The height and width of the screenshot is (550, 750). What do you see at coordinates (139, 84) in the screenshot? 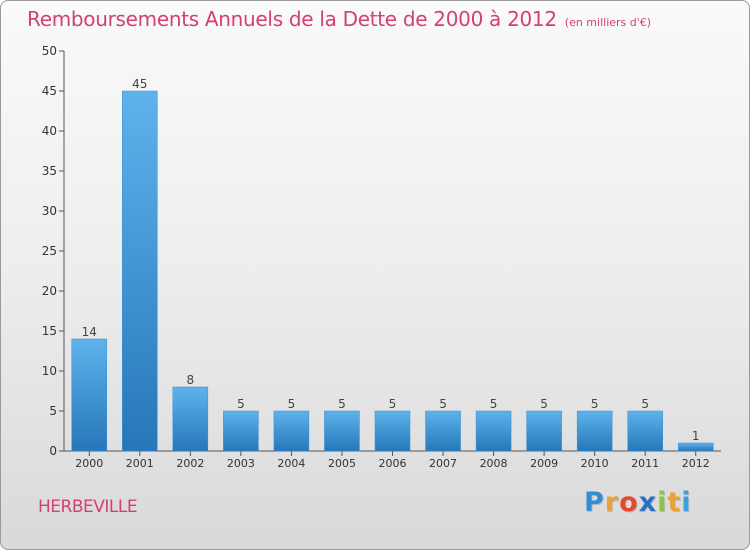
I see `data-label: 45` at bounding box center [139, 84].